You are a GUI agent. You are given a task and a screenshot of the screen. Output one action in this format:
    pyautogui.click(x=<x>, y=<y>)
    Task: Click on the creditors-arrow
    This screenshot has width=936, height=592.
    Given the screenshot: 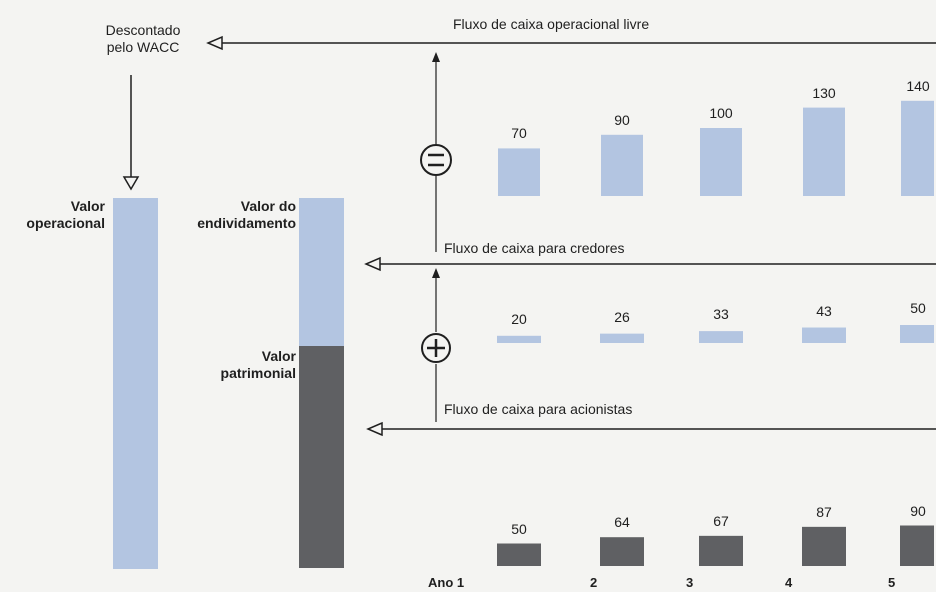 What is the action you would take?
    pyautogui.click(x=650, y=264)
    